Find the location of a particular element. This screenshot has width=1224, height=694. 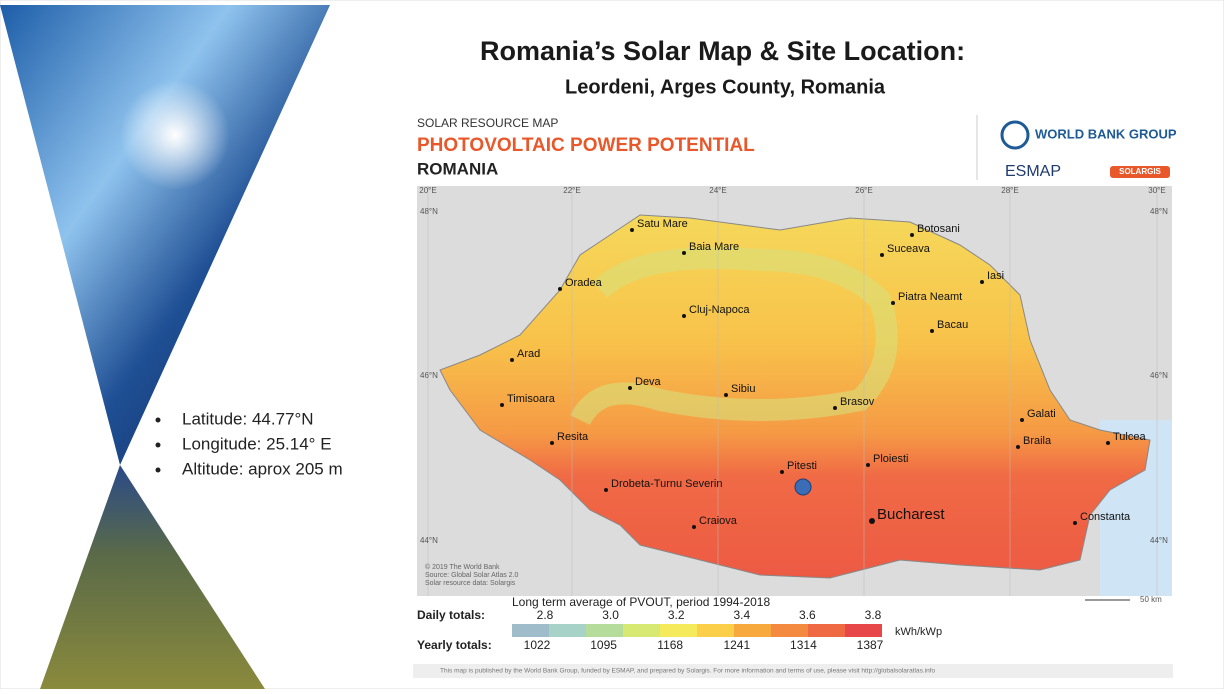

wb-logo is located at coordinates (1015, 135).